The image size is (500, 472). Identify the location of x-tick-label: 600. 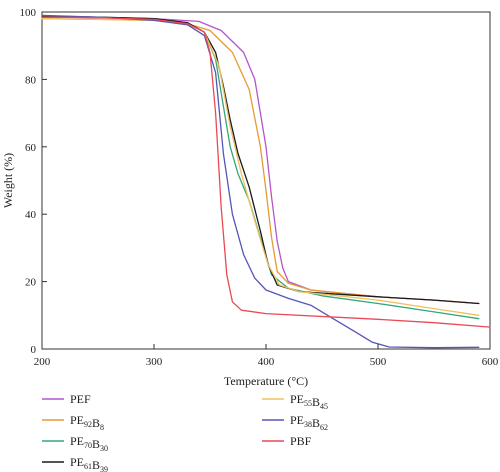
(490, 362).